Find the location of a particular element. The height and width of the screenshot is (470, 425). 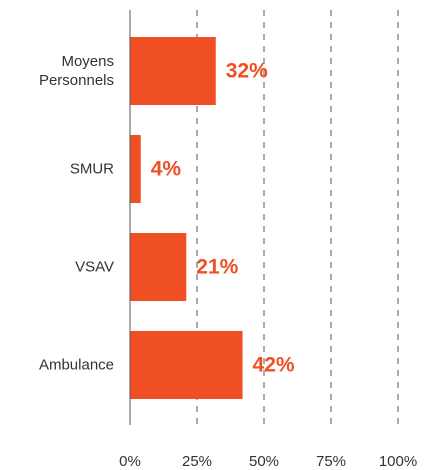

value-label: 42% is located at coordinates (274, 365).